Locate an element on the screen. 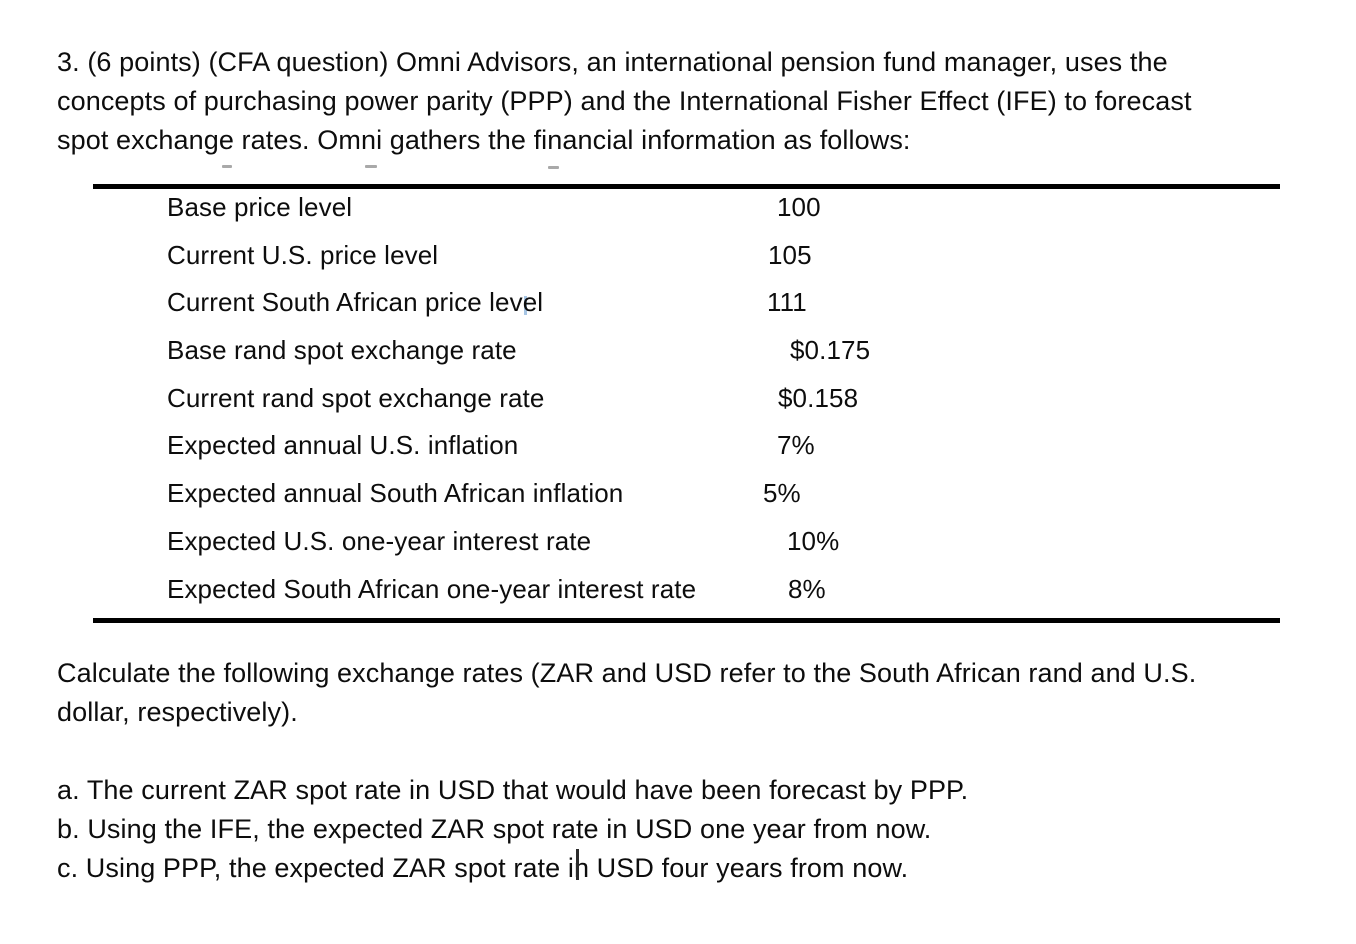 The image size is (1356, 944). calculate-line: dollar, respectively). is located at coordinates (177, 712).